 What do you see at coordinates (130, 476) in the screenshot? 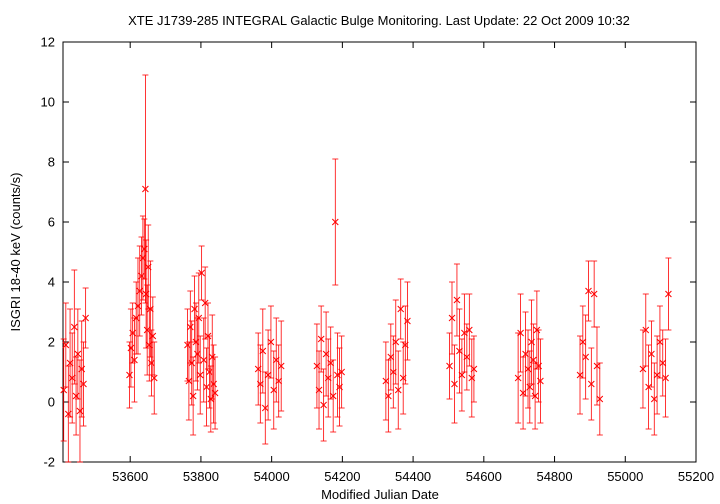
I see `x-tick-label: 53600` at bounding box center [130, 476].